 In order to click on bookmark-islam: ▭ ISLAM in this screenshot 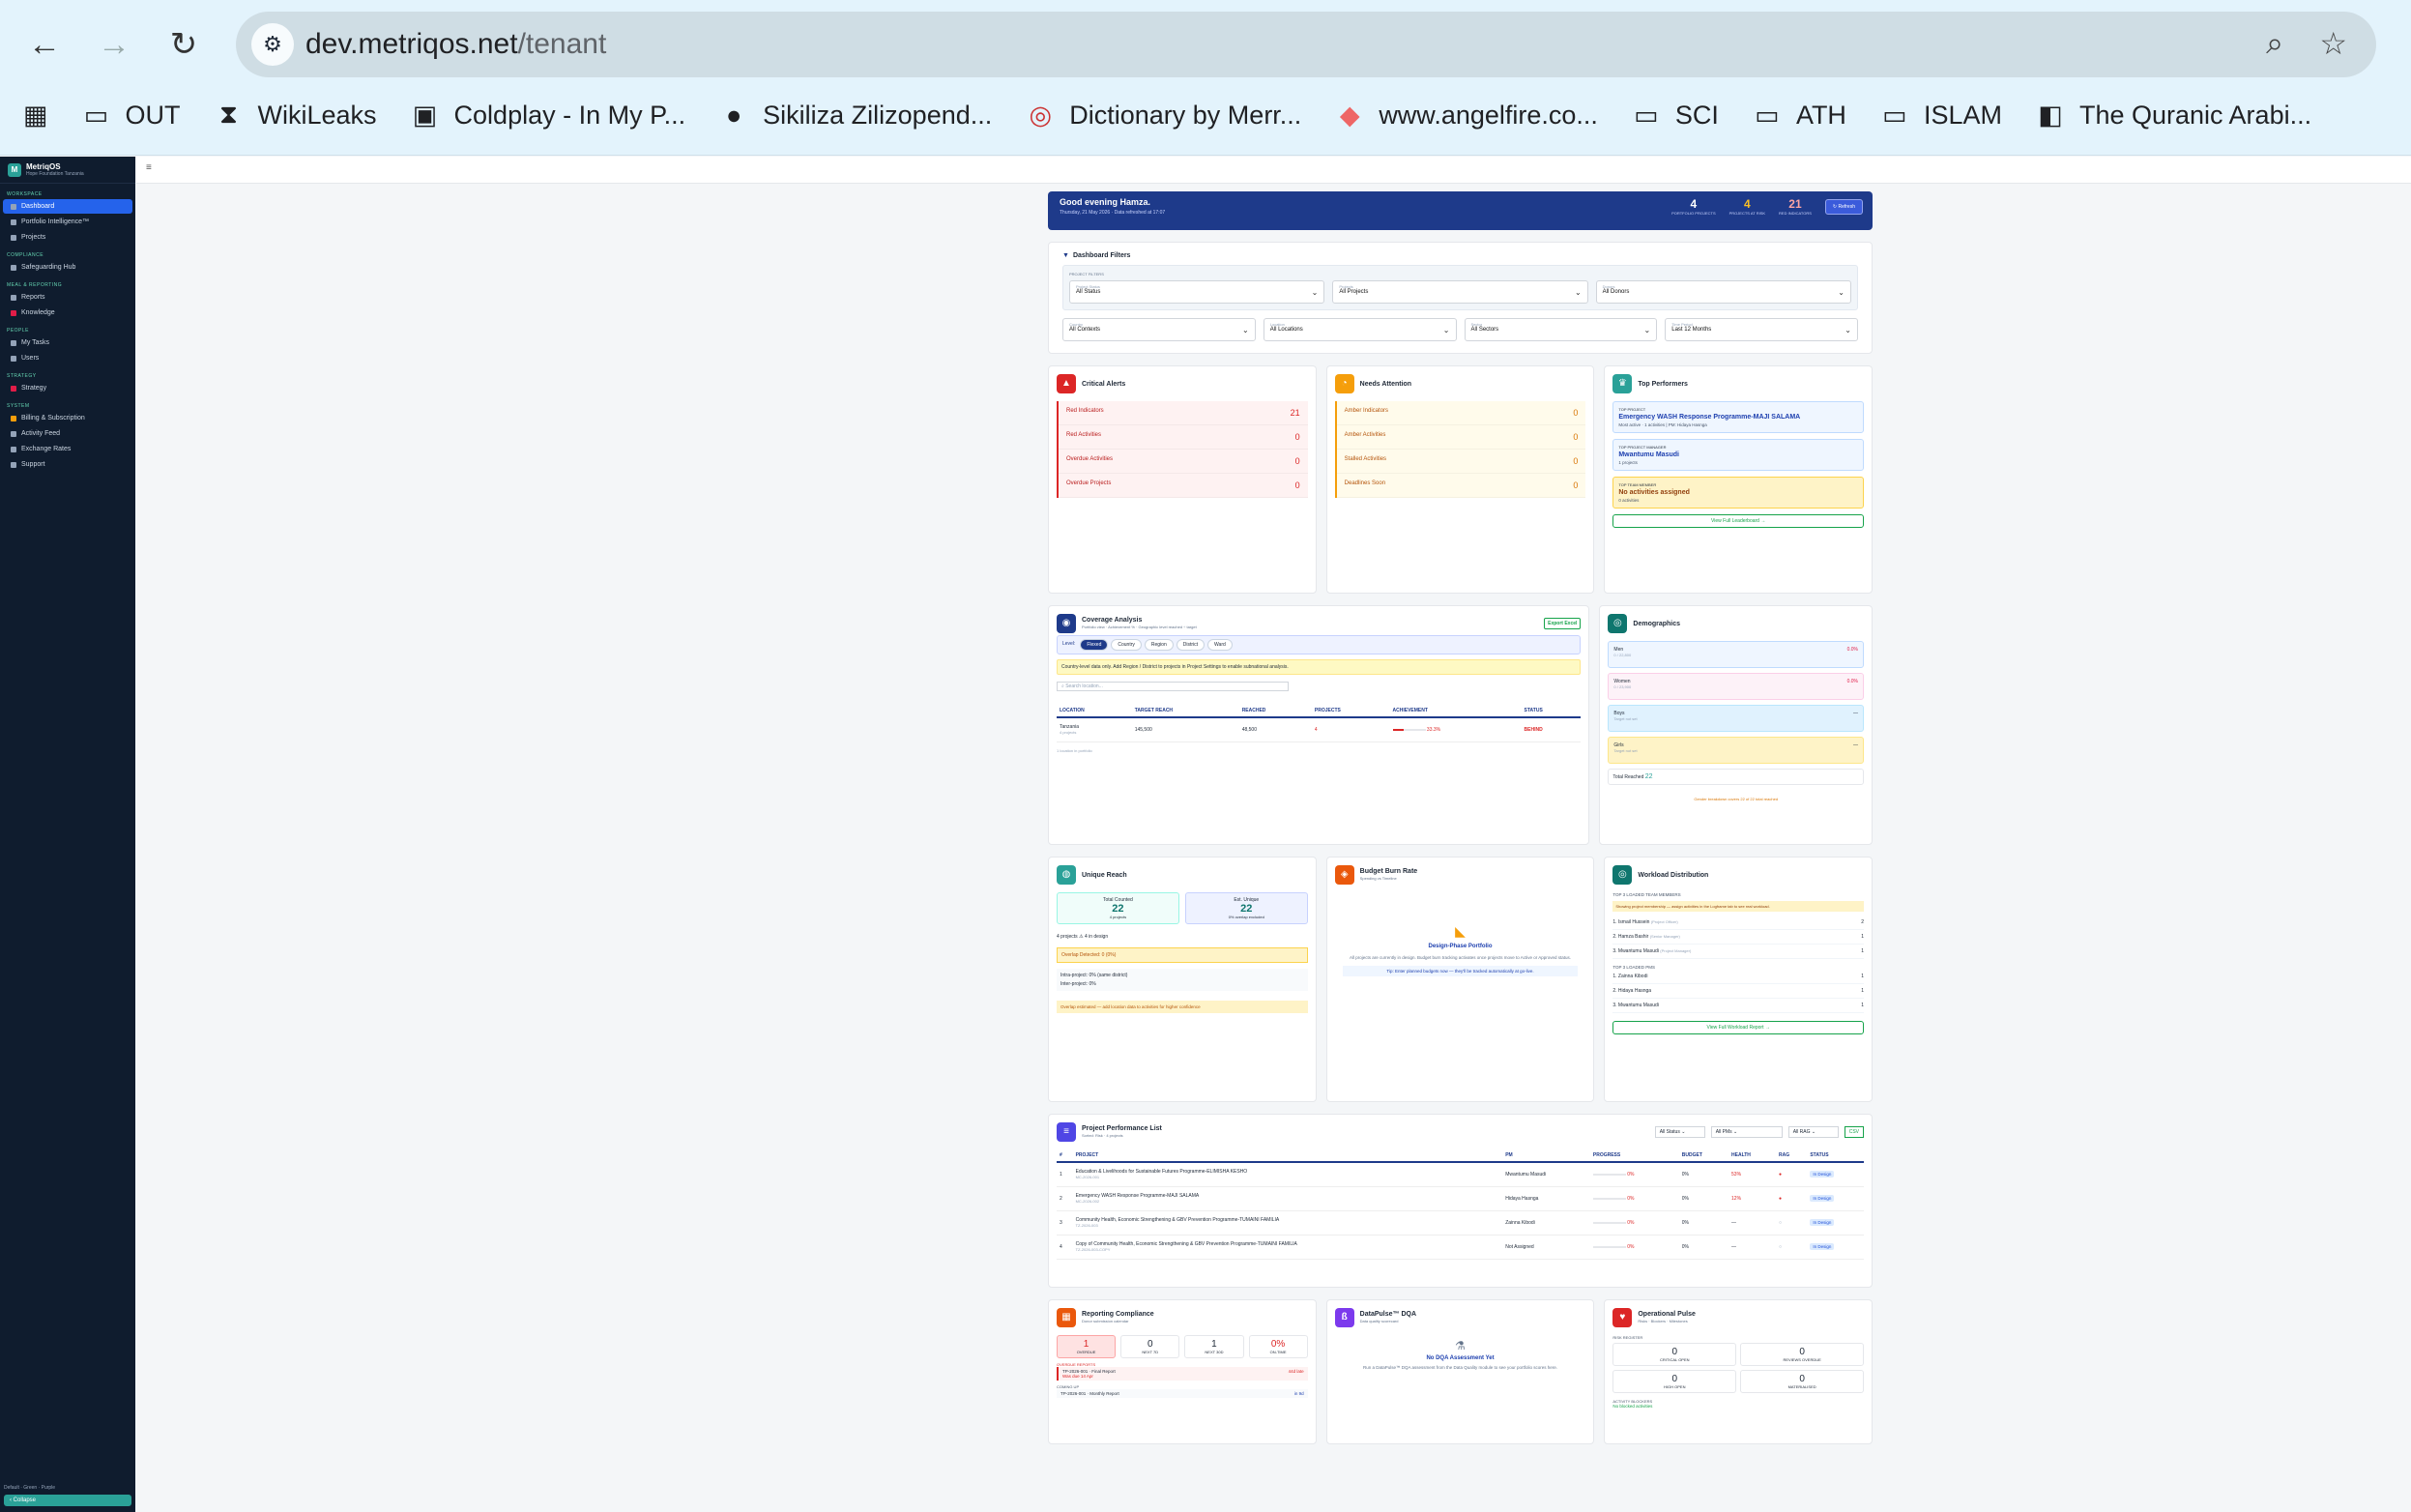, I will do `click(1940, 116)`.